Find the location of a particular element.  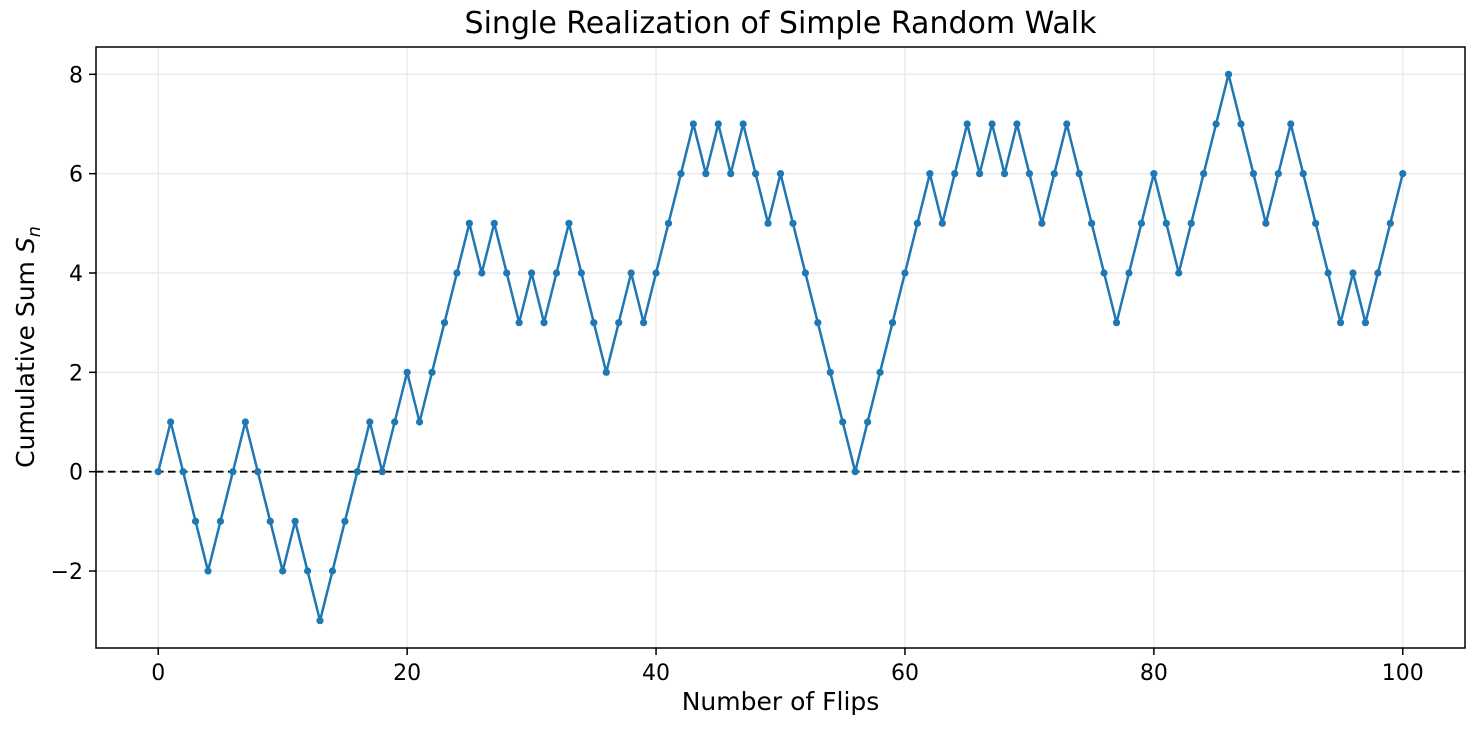

x-axis-label: Number of Flips is located at coordinates (780, 701).